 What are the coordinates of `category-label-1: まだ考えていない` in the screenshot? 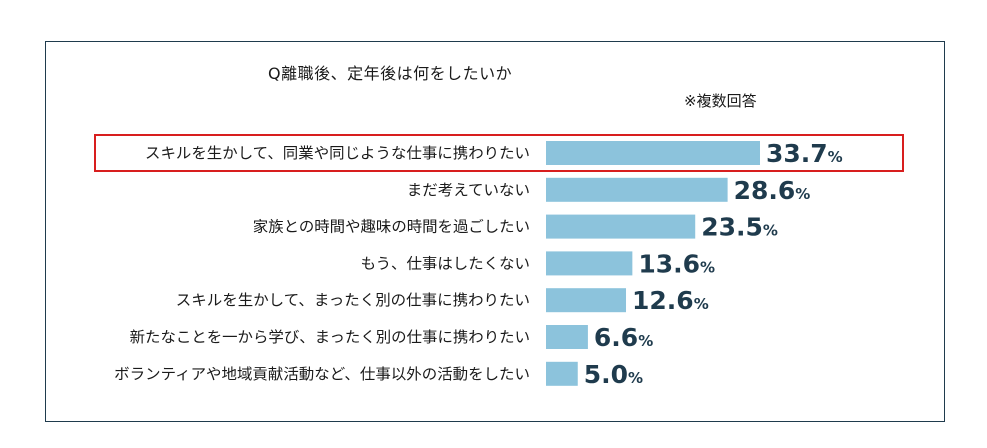 It's located at (468, 190).